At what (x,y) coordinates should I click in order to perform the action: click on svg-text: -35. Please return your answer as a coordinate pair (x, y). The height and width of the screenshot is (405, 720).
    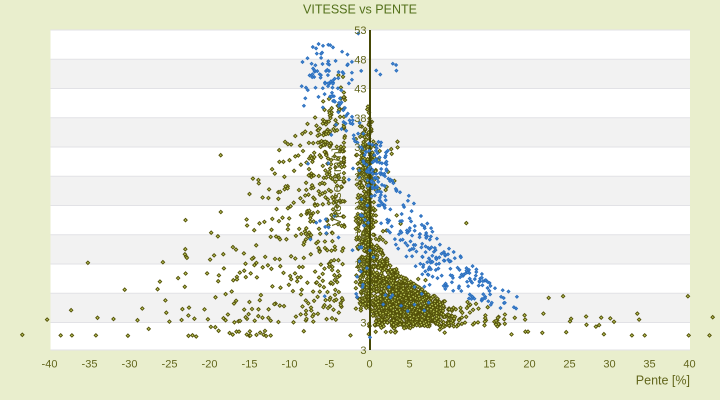
    Looking at the image, I should click on (90, 365).